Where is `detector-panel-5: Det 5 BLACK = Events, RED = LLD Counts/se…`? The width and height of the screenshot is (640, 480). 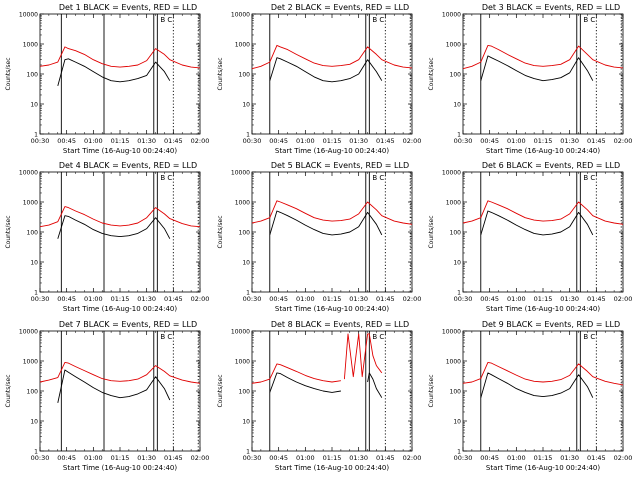 detector-panel-5: Det 5 BLACK = Events, RED = LLD Counts/se… is located at coordinates (319, 237).